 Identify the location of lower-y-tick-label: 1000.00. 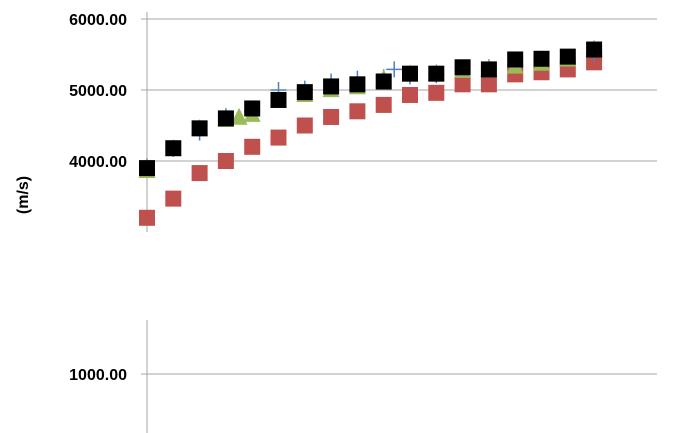
(98, 375).